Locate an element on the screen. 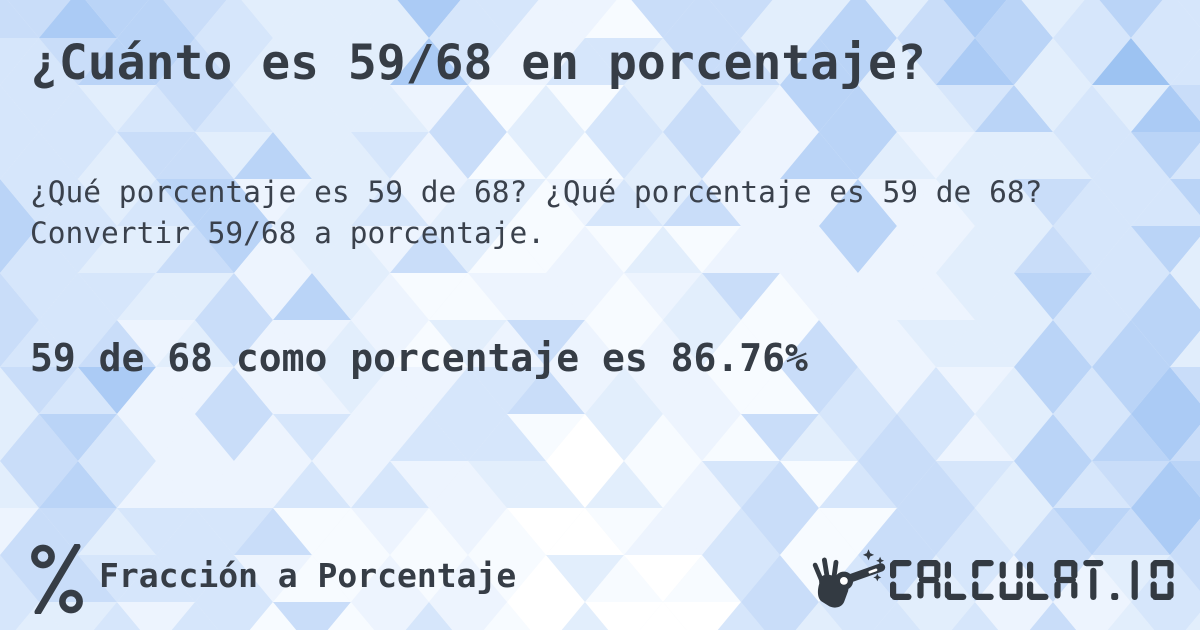  brand-text is located at coordinates (1032, 580).